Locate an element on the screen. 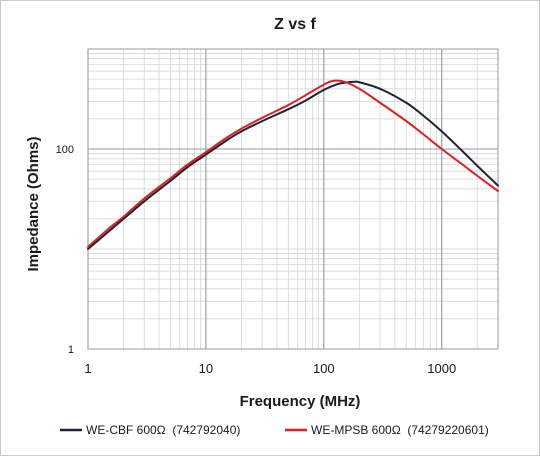 This screenshot has height=456, width=540. y-tick-label: 100 is located at coordinates (65, 150).